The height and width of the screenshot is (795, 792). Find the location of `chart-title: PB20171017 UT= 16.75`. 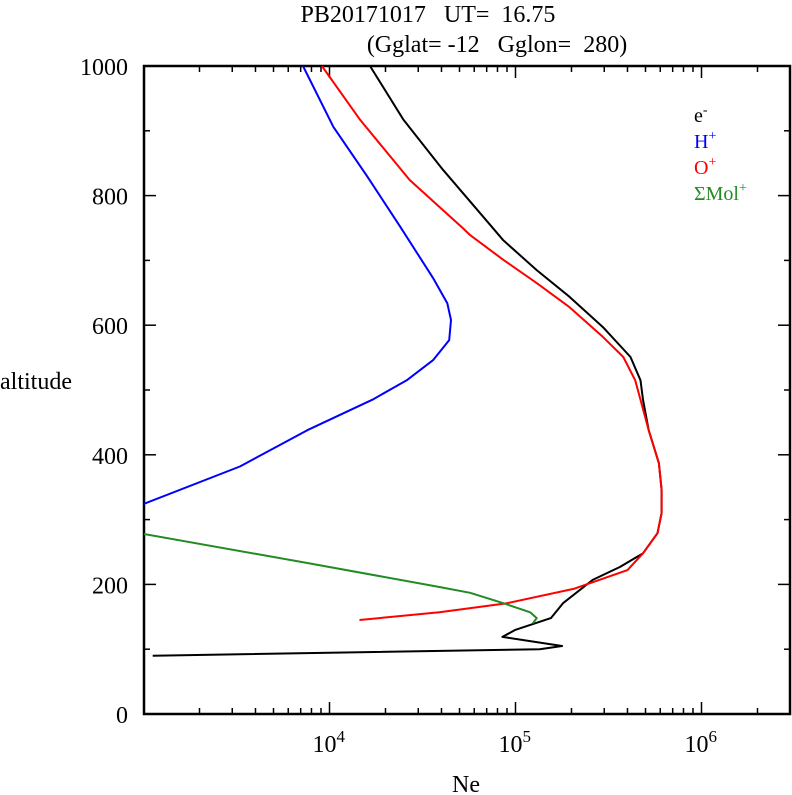

chart-title: PB20171017 UT= 16.75 is located at coordinates (428, 15).